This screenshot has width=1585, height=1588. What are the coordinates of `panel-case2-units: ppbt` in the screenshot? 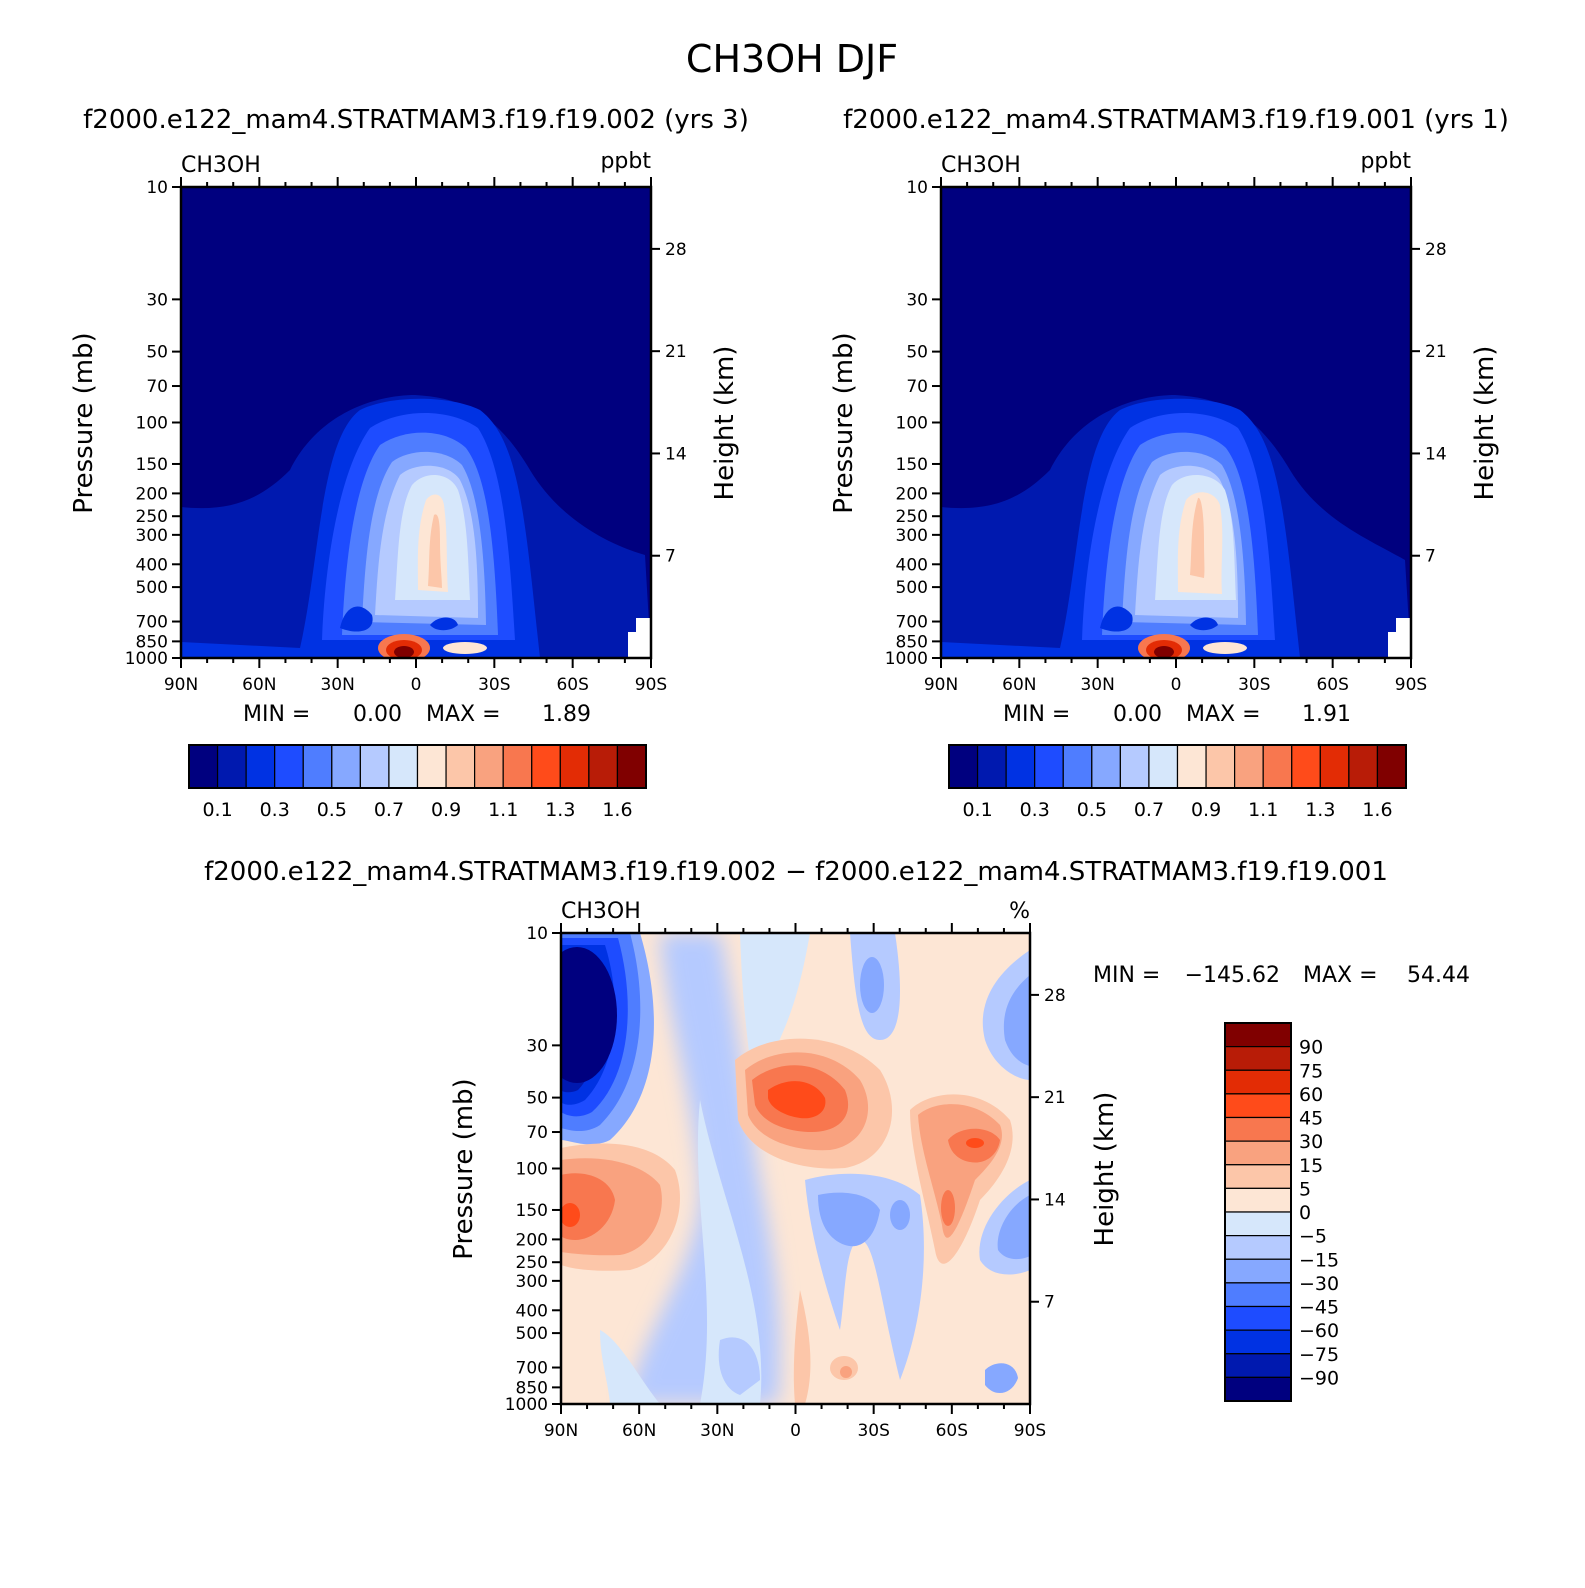 It's located at (1385, 161).